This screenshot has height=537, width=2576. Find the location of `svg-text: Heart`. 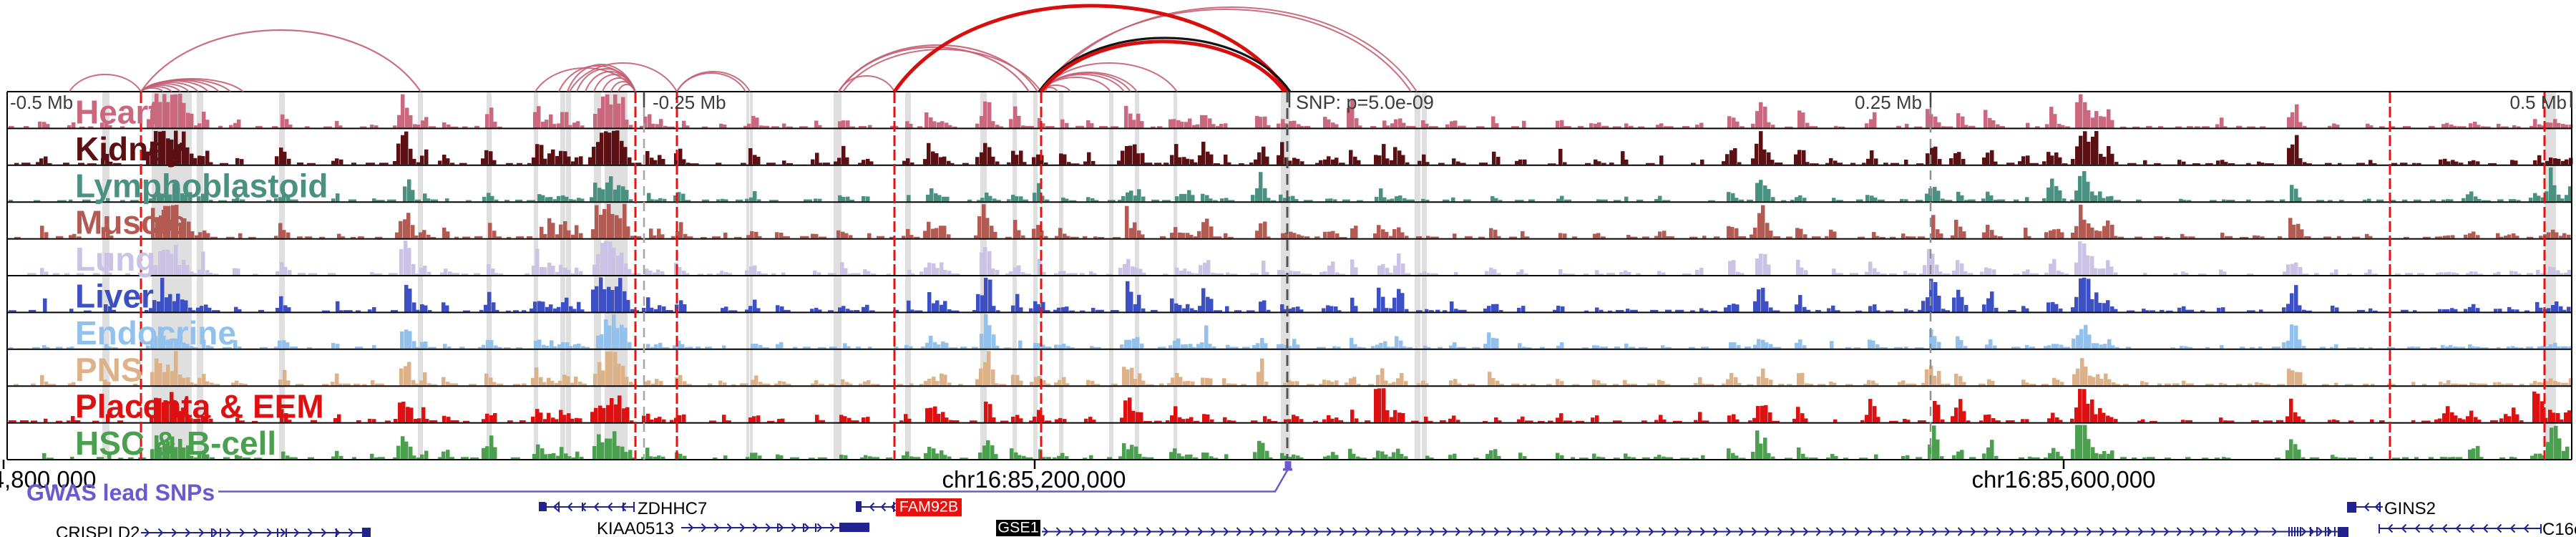

svg-text: Heart is located at coordinates (117, 112).